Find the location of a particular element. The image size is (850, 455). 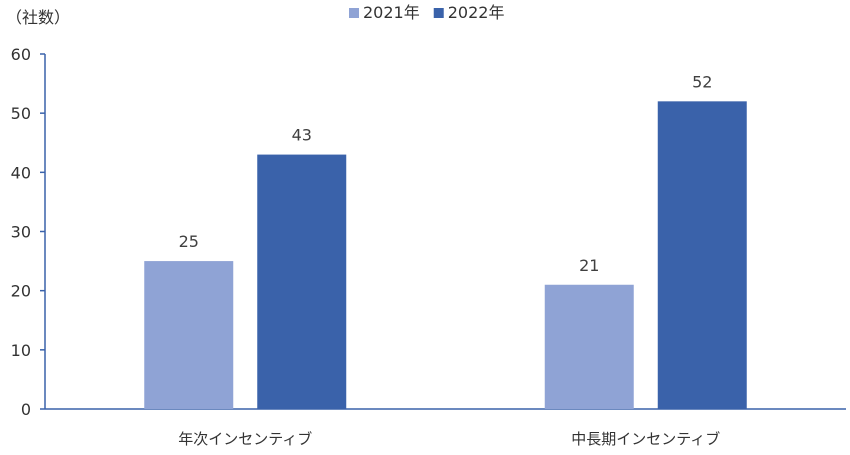

x-category-label: 中長期インセンティブ is located at coordinates (645, 439).